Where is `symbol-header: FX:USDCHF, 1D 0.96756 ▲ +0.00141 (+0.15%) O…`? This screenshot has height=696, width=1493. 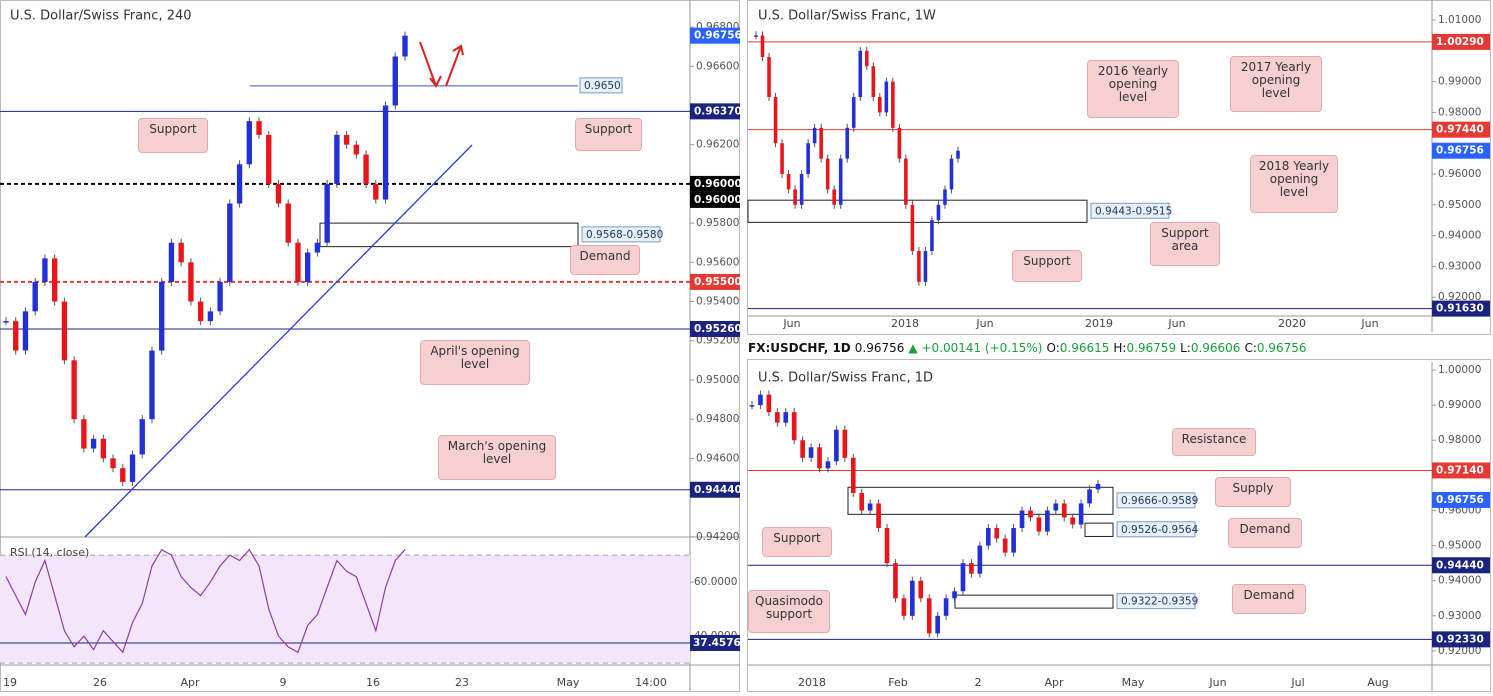
symbol-header: FX:USDCHF, 1D 0.96756 ▲ +0.00141 (+0.15%) O… is located at coordinates (1120, 348).